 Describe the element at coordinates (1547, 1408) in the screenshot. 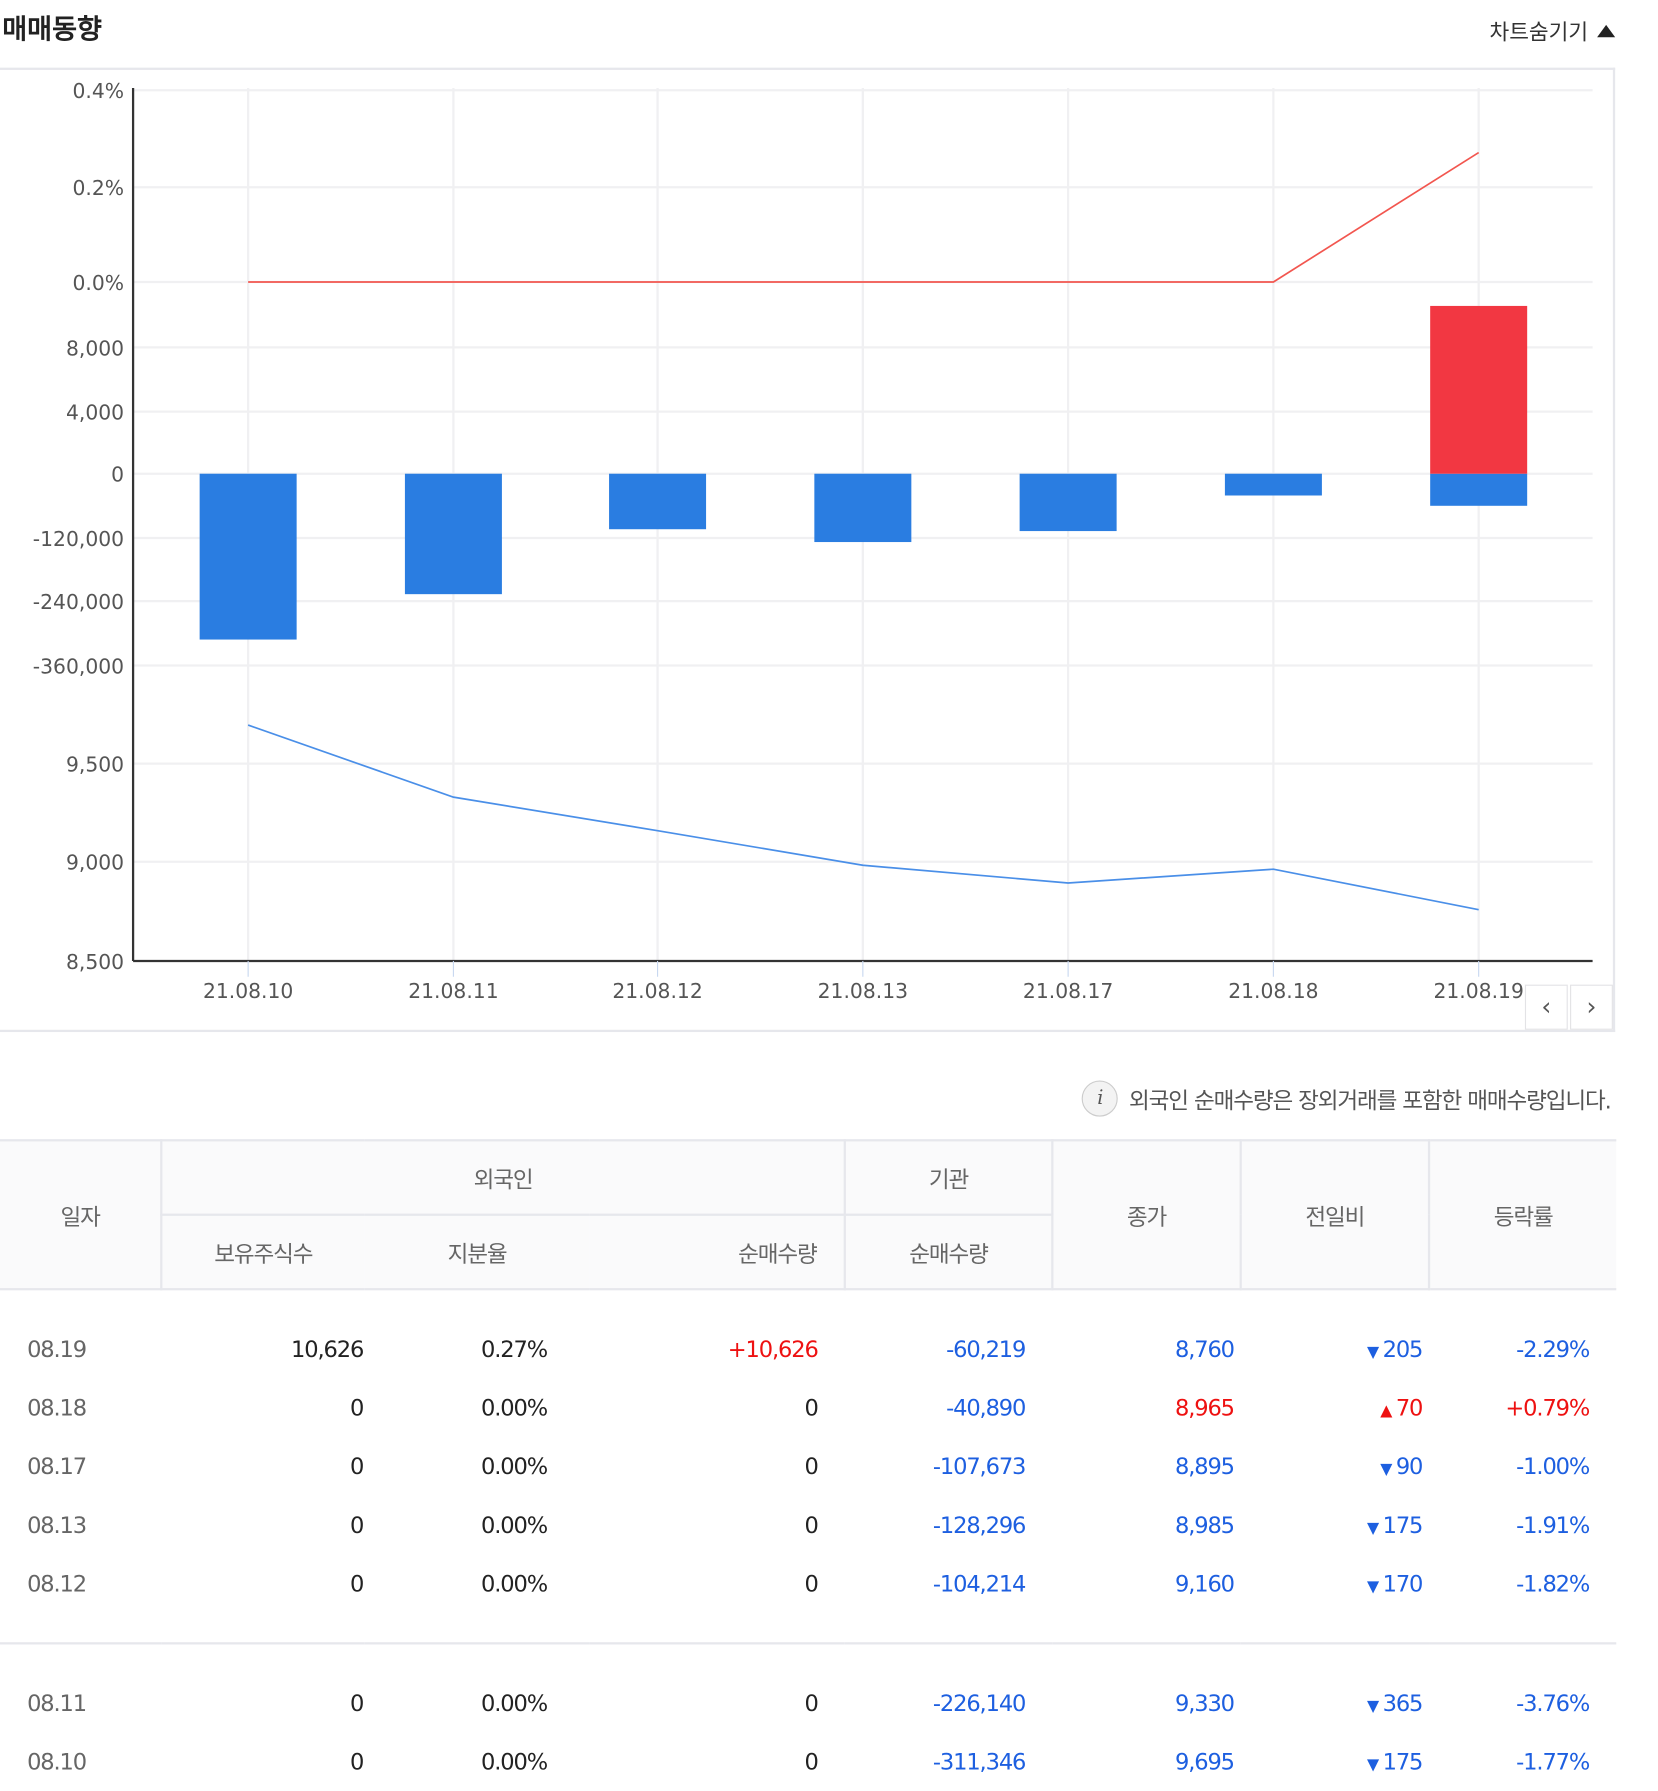

I see `cell-rate: +0.79%` at that location.